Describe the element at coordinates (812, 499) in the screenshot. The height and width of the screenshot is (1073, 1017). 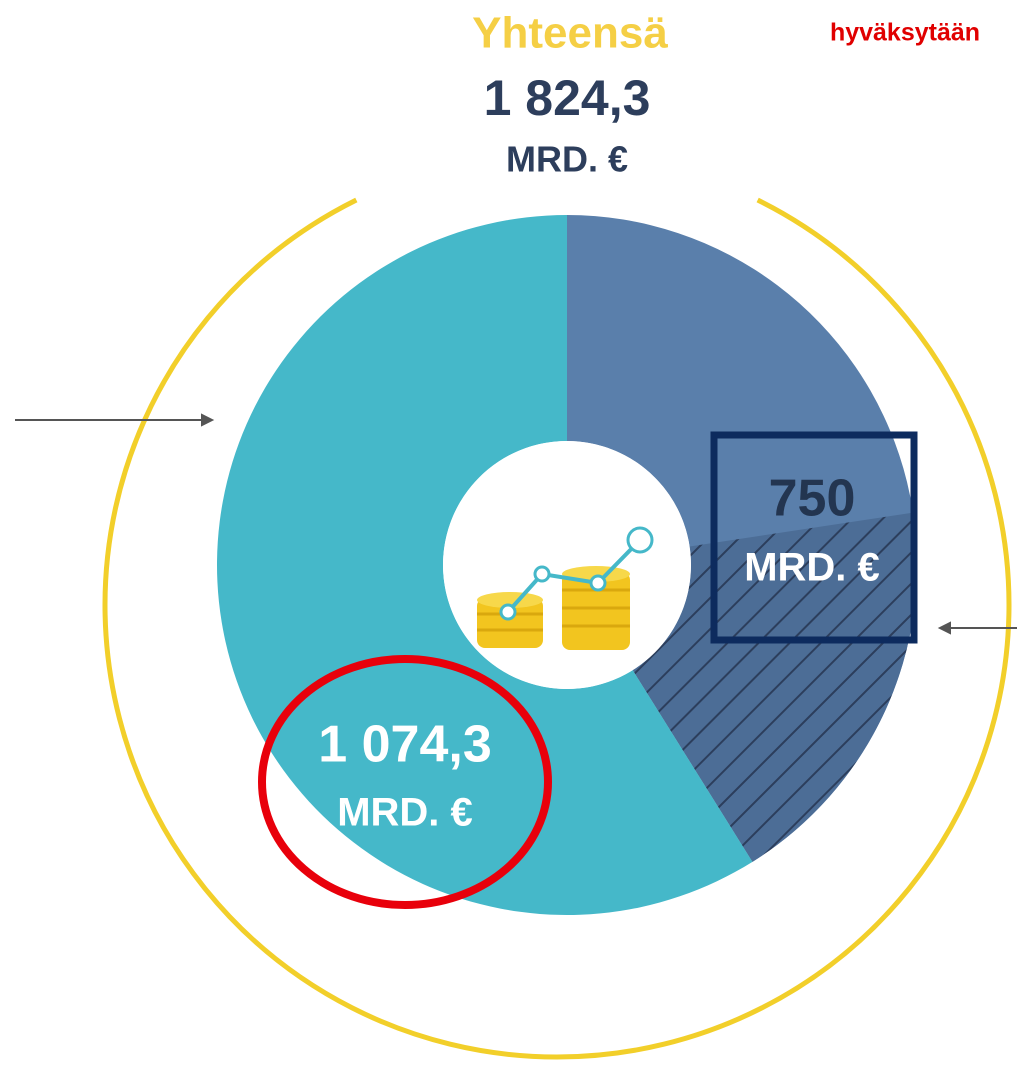
I see `value-label: 750` at that location.